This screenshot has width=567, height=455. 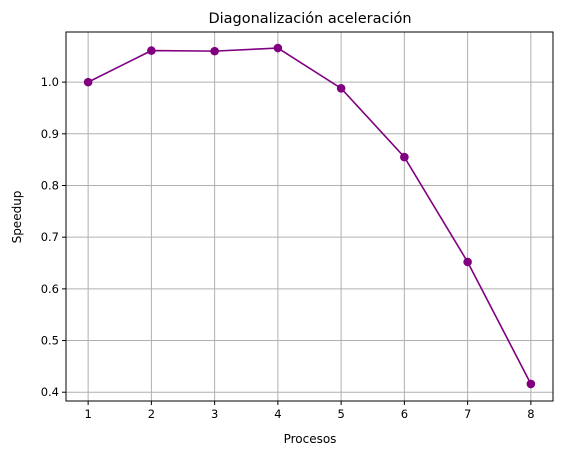 What do you see at coordinates (17, 217) in the screenshot?
I see `y-axis-label: Speedup` at bounding box center [17, 217].